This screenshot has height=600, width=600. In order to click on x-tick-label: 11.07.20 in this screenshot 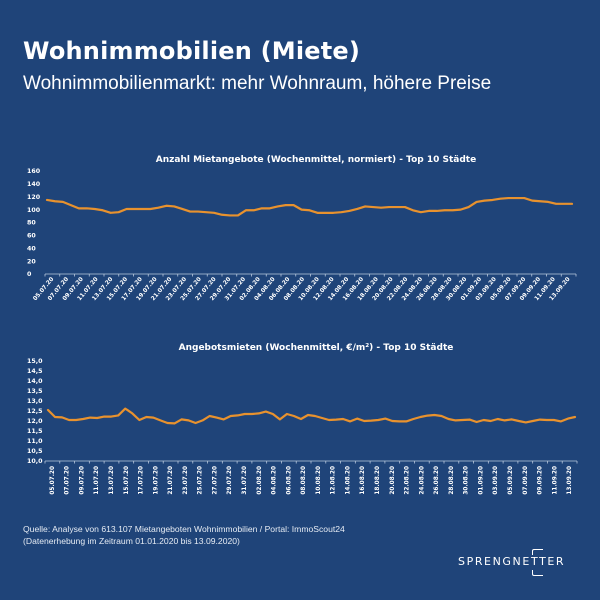, I will do `click(97, 480)`.